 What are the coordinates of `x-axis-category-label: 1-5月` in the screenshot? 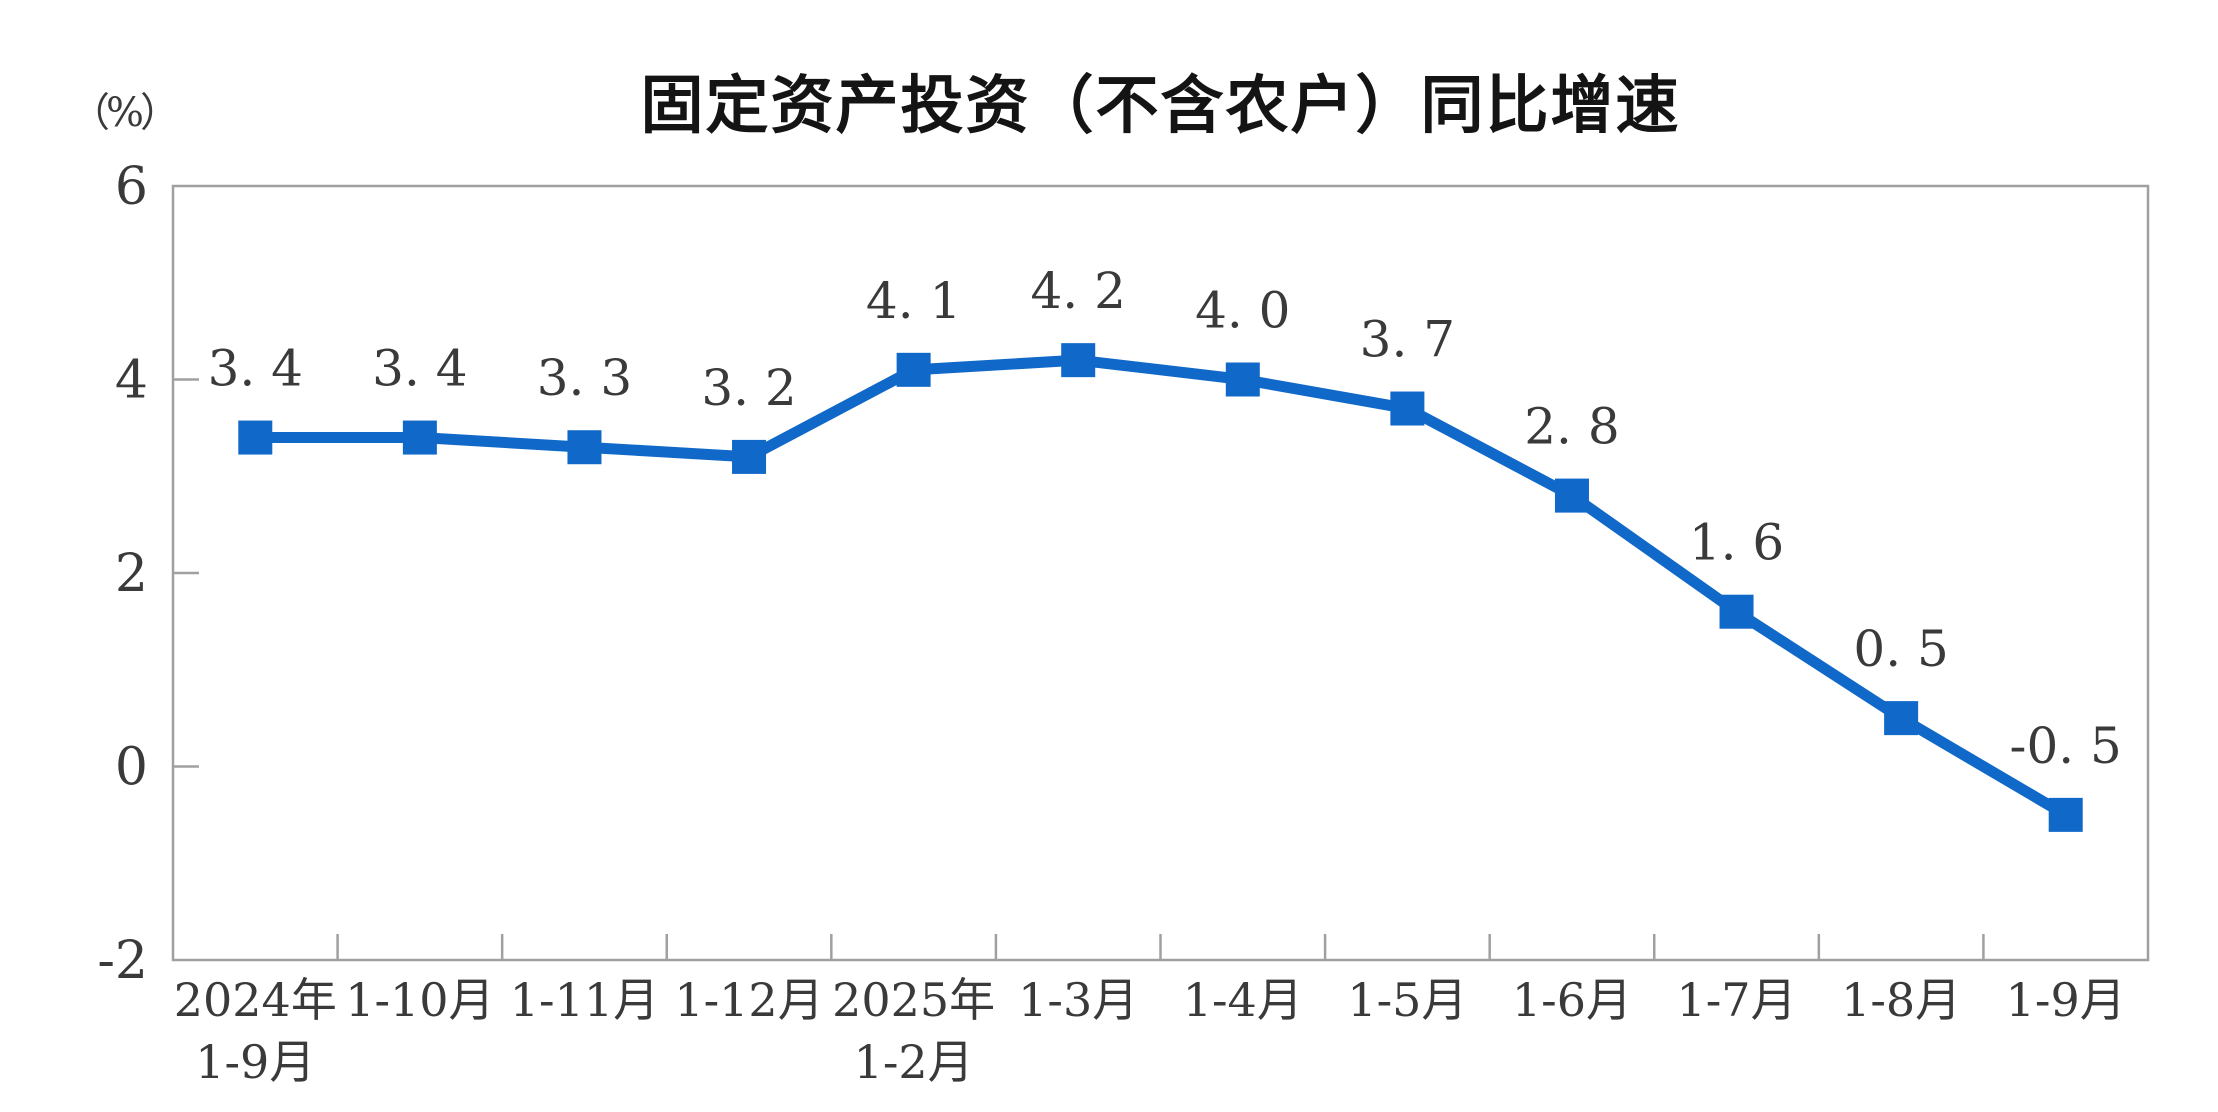 It's located at (1407, 1000).